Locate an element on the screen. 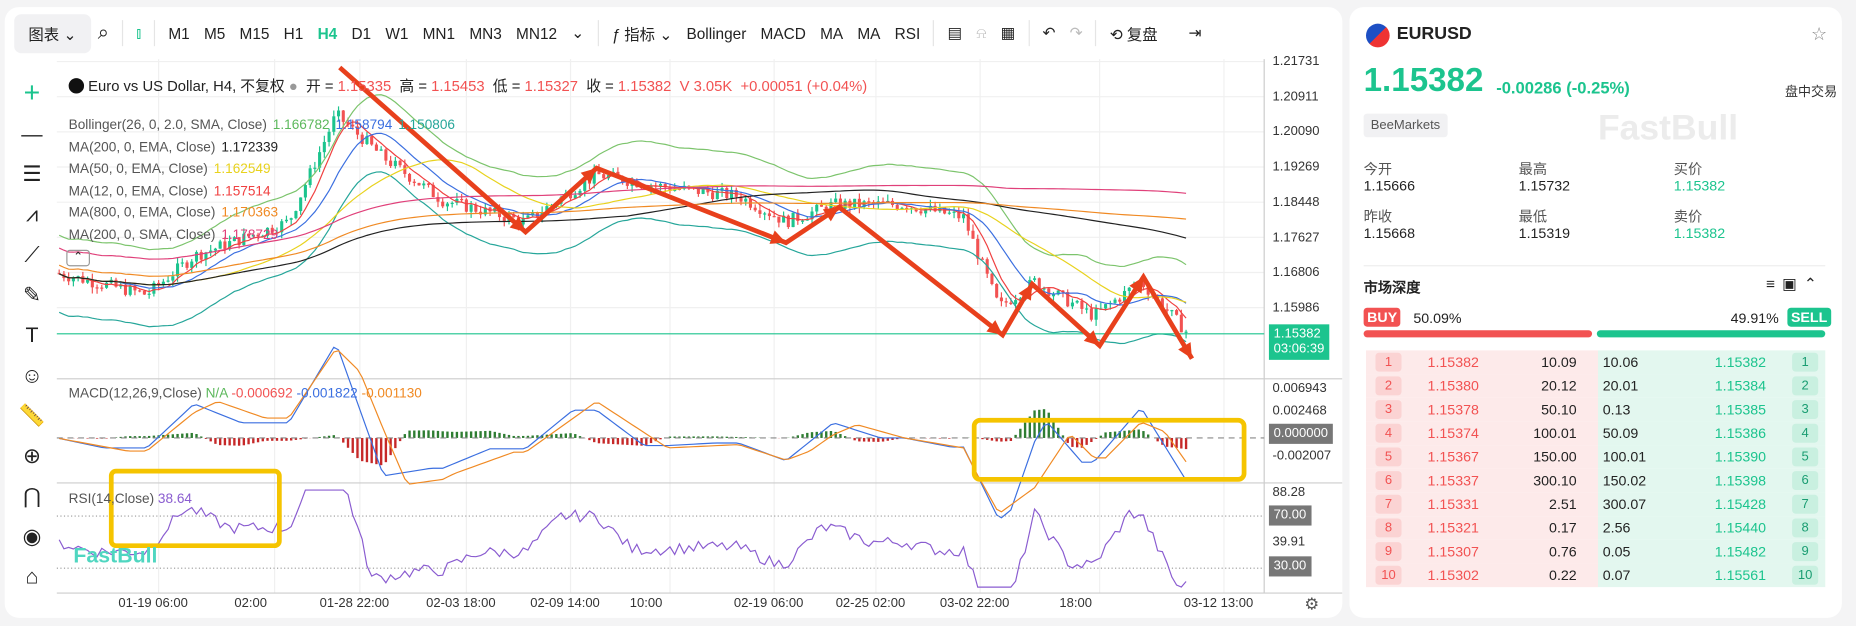 This screenshot has height=626, width=1856. order-book-row: 5 1.15367 150.00 100.01 1.15390 5 is located at coordinates (1595, 457).